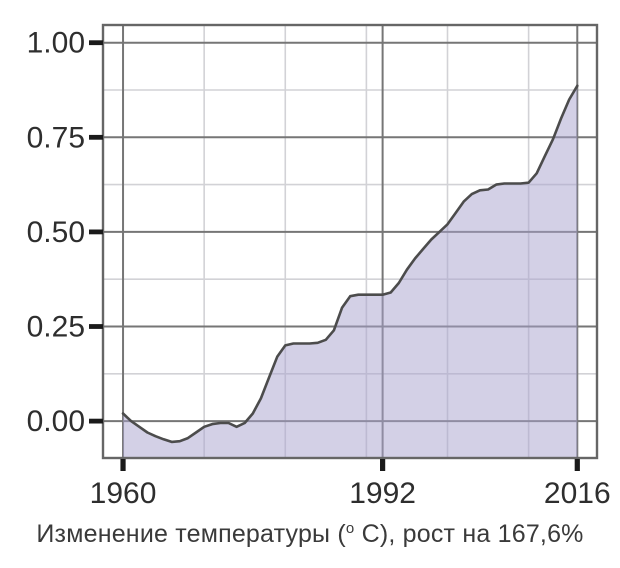 The width and height of the screenshot is (620, 568). What do you see at coordinates (577, 493) in the screenshot?
I see `x-axis-tick-label: 2016` at bounding box center [577, 493].